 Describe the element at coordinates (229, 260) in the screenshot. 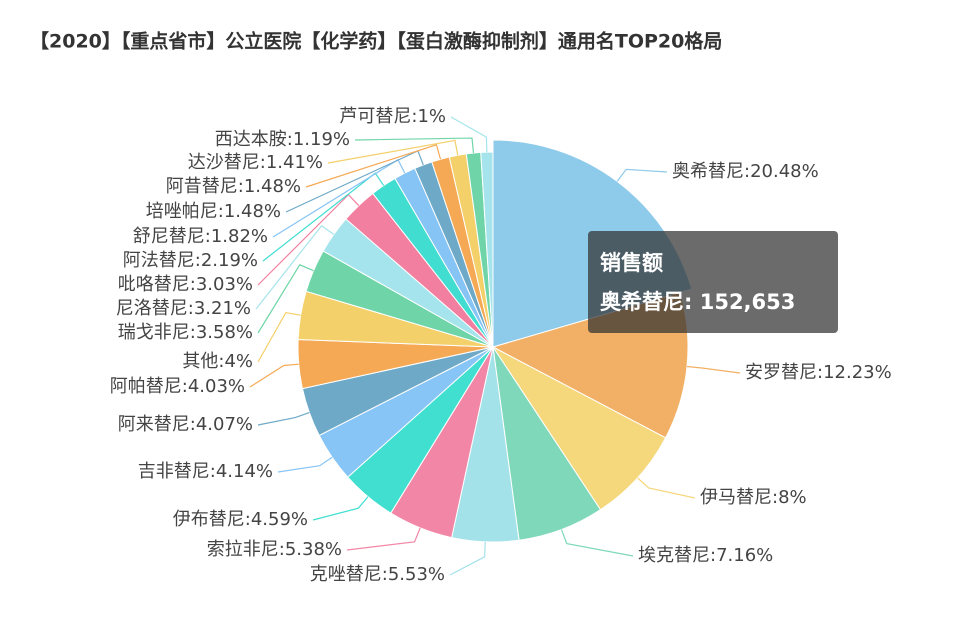

I see `label-value: 2.19%` at that location.